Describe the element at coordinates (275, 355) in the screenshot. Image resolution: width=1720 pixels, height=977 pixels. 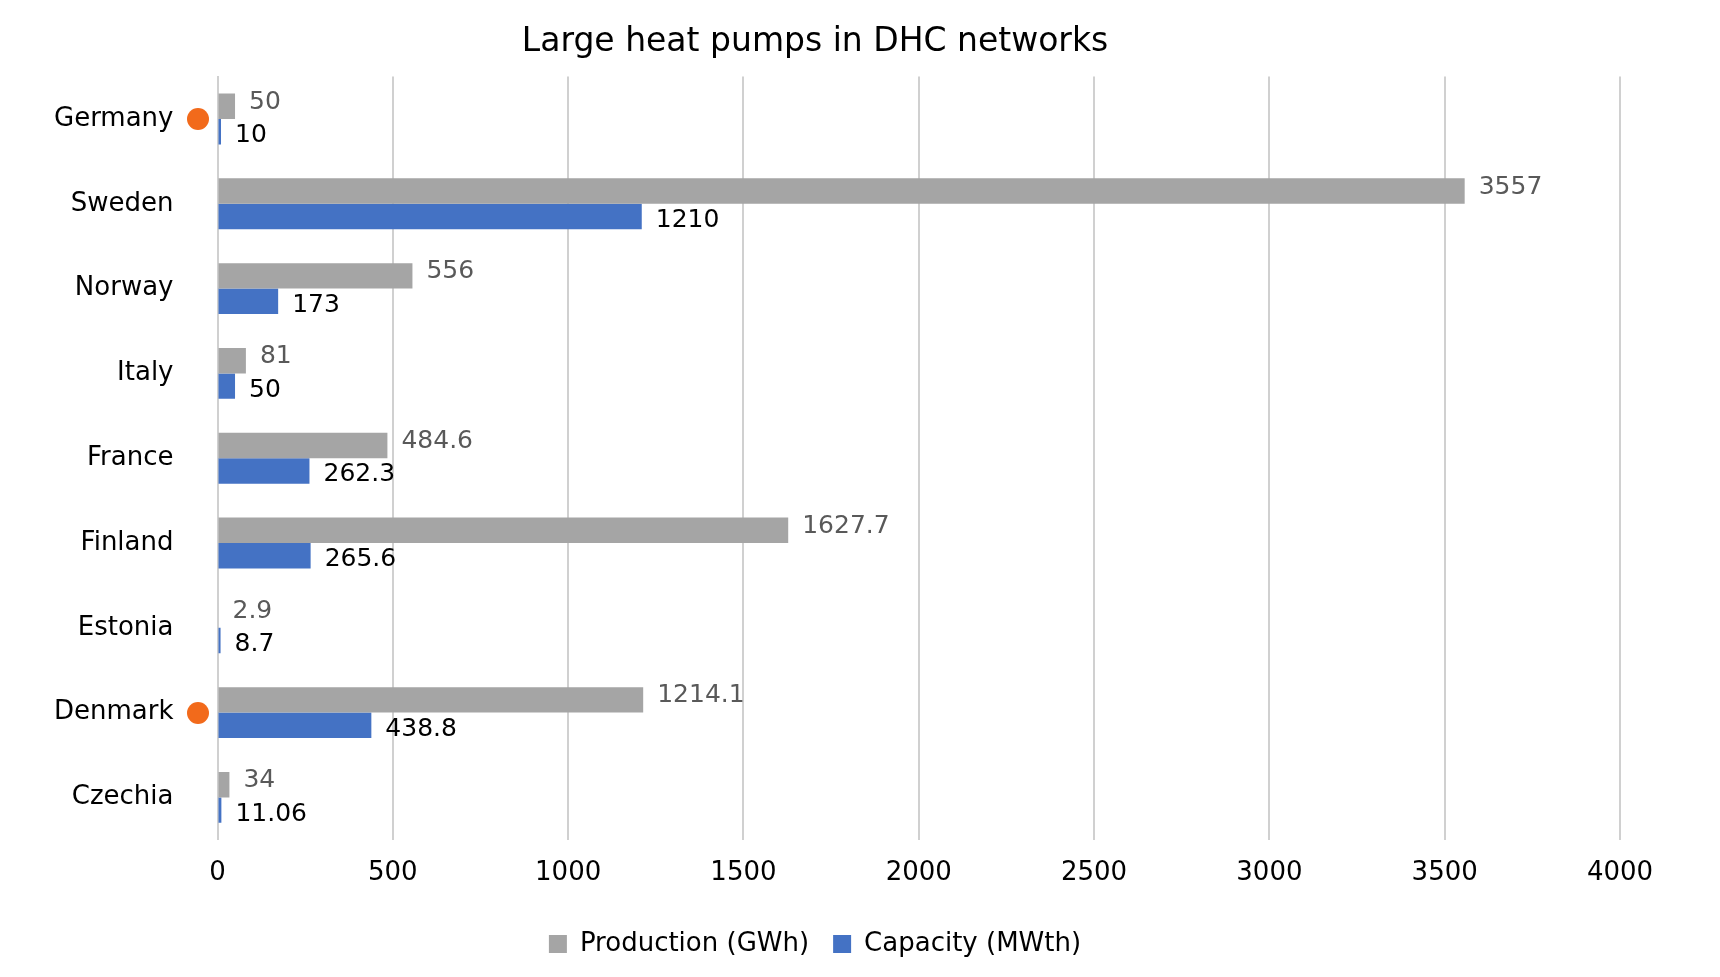
I see `data-label: 81` at that location.